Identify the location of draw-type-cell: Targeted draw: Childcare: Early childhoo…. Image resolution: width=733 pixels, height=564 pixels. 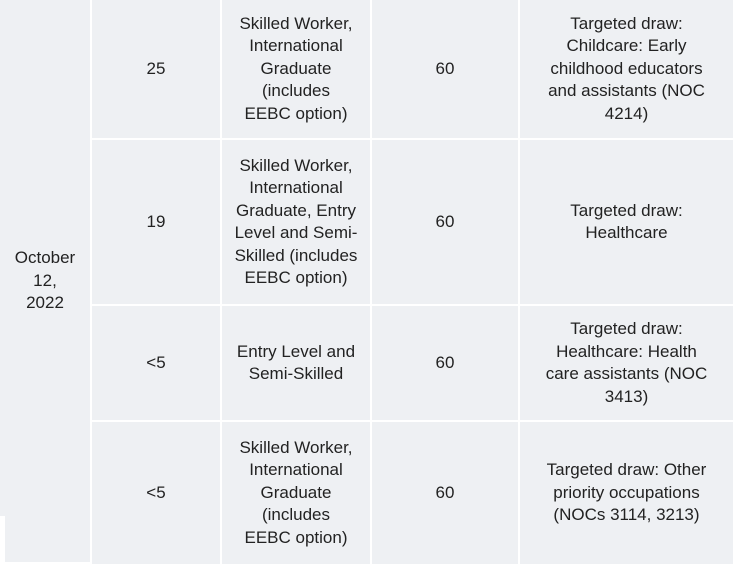
(626, 70).